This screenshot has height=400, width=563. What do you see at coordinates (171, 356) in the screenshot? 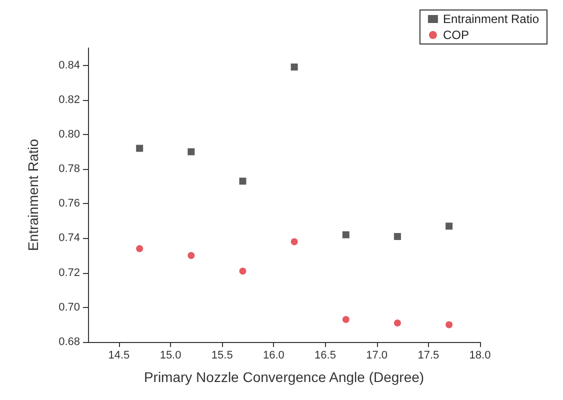
I see `x-tick-label: 15.0` at bounding box center [171, 356].